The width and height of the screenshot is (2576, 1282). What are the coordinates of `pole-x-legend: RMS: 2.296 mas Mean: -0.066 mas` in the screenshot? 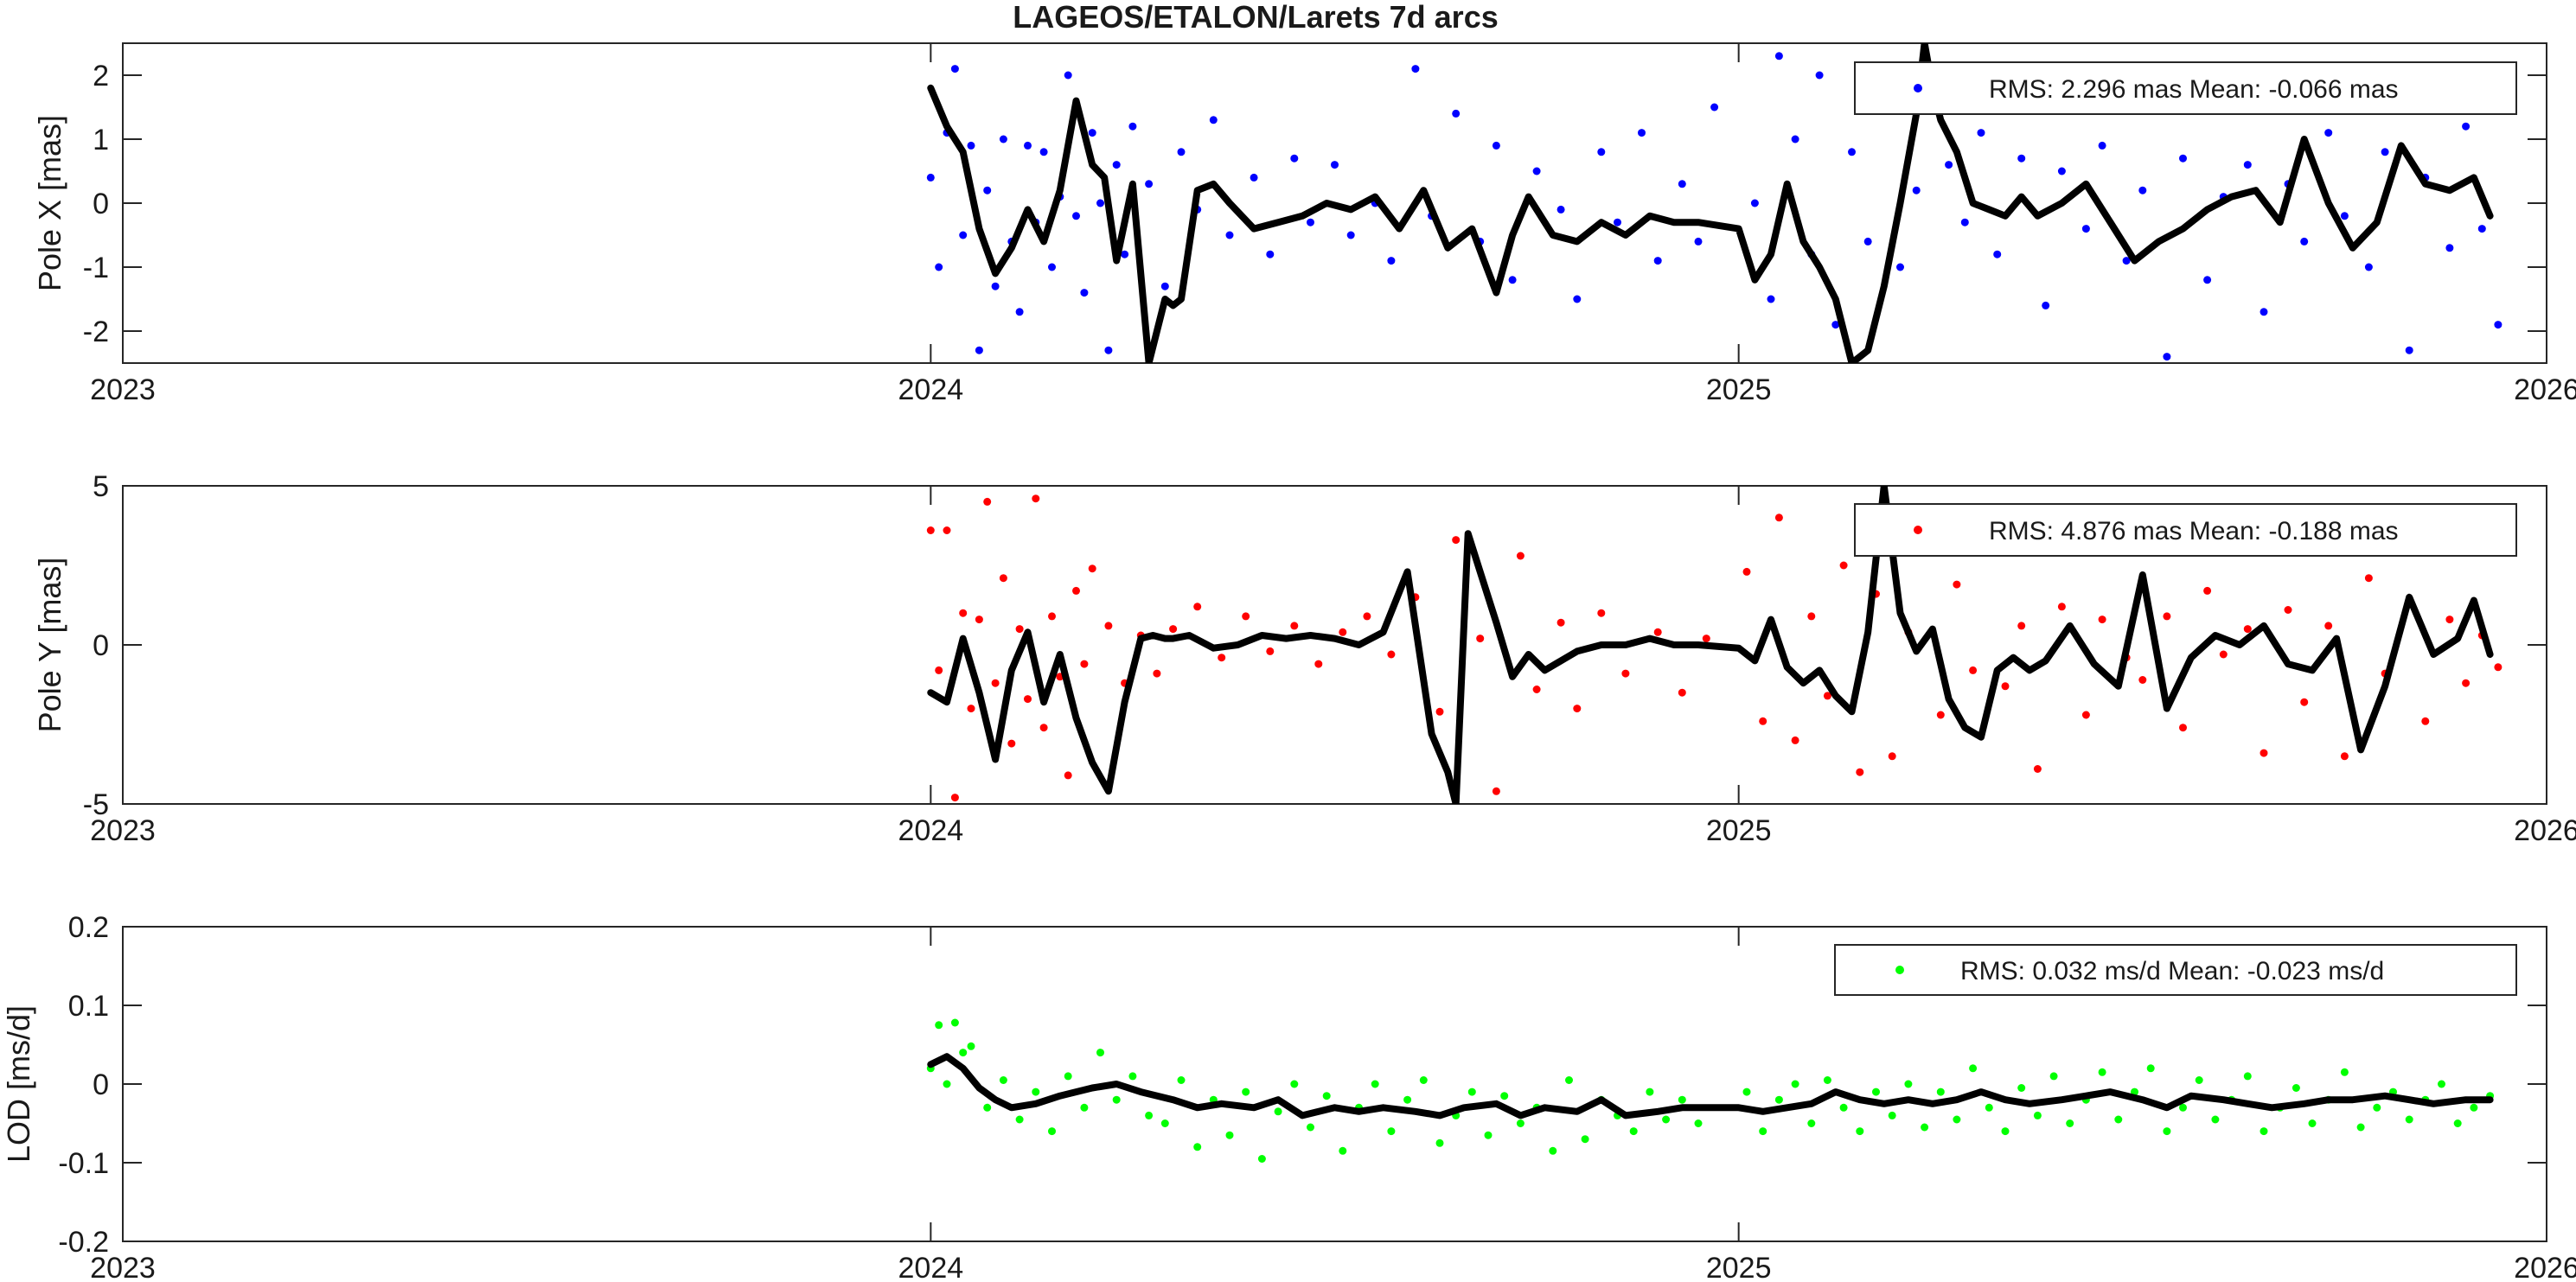 It's located at (2186, 88).